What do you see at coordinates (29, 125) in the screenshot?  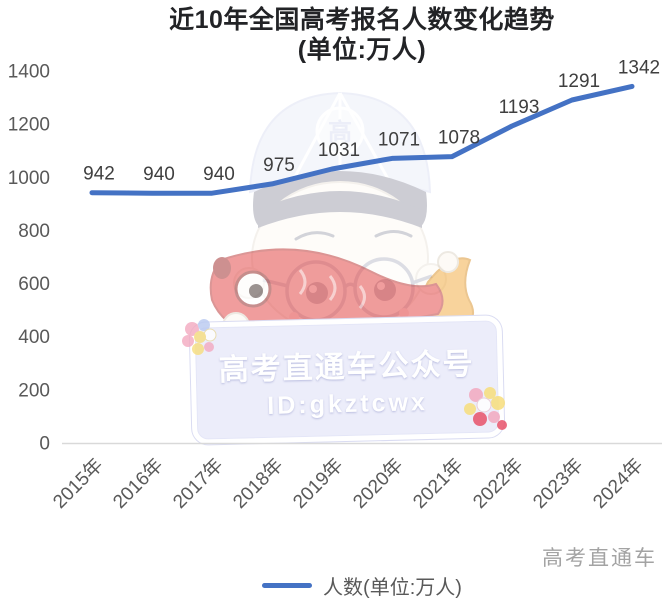 I see `y-axis-tick-label: 1200` at bounding box center [29, 125].